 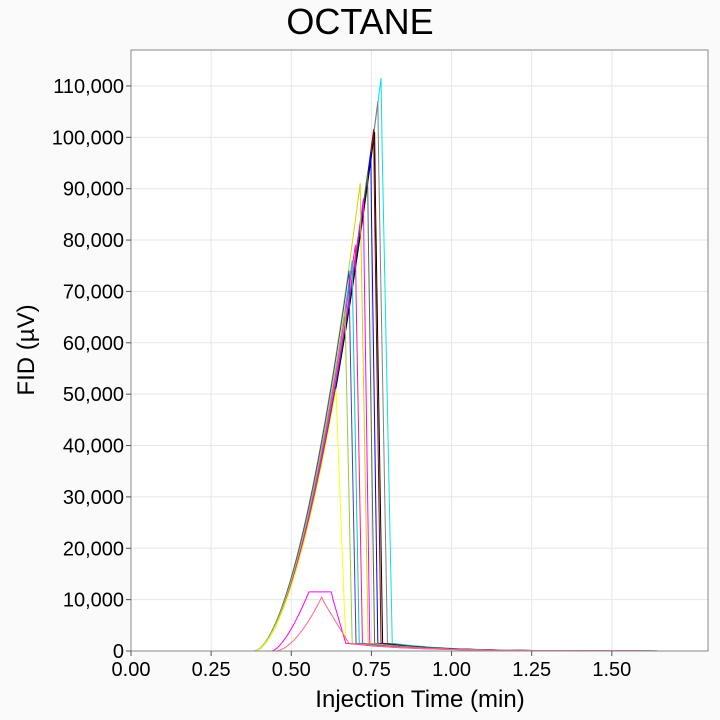 I want to click on x-tick-label: 0.25, so click(x=211, y=670).